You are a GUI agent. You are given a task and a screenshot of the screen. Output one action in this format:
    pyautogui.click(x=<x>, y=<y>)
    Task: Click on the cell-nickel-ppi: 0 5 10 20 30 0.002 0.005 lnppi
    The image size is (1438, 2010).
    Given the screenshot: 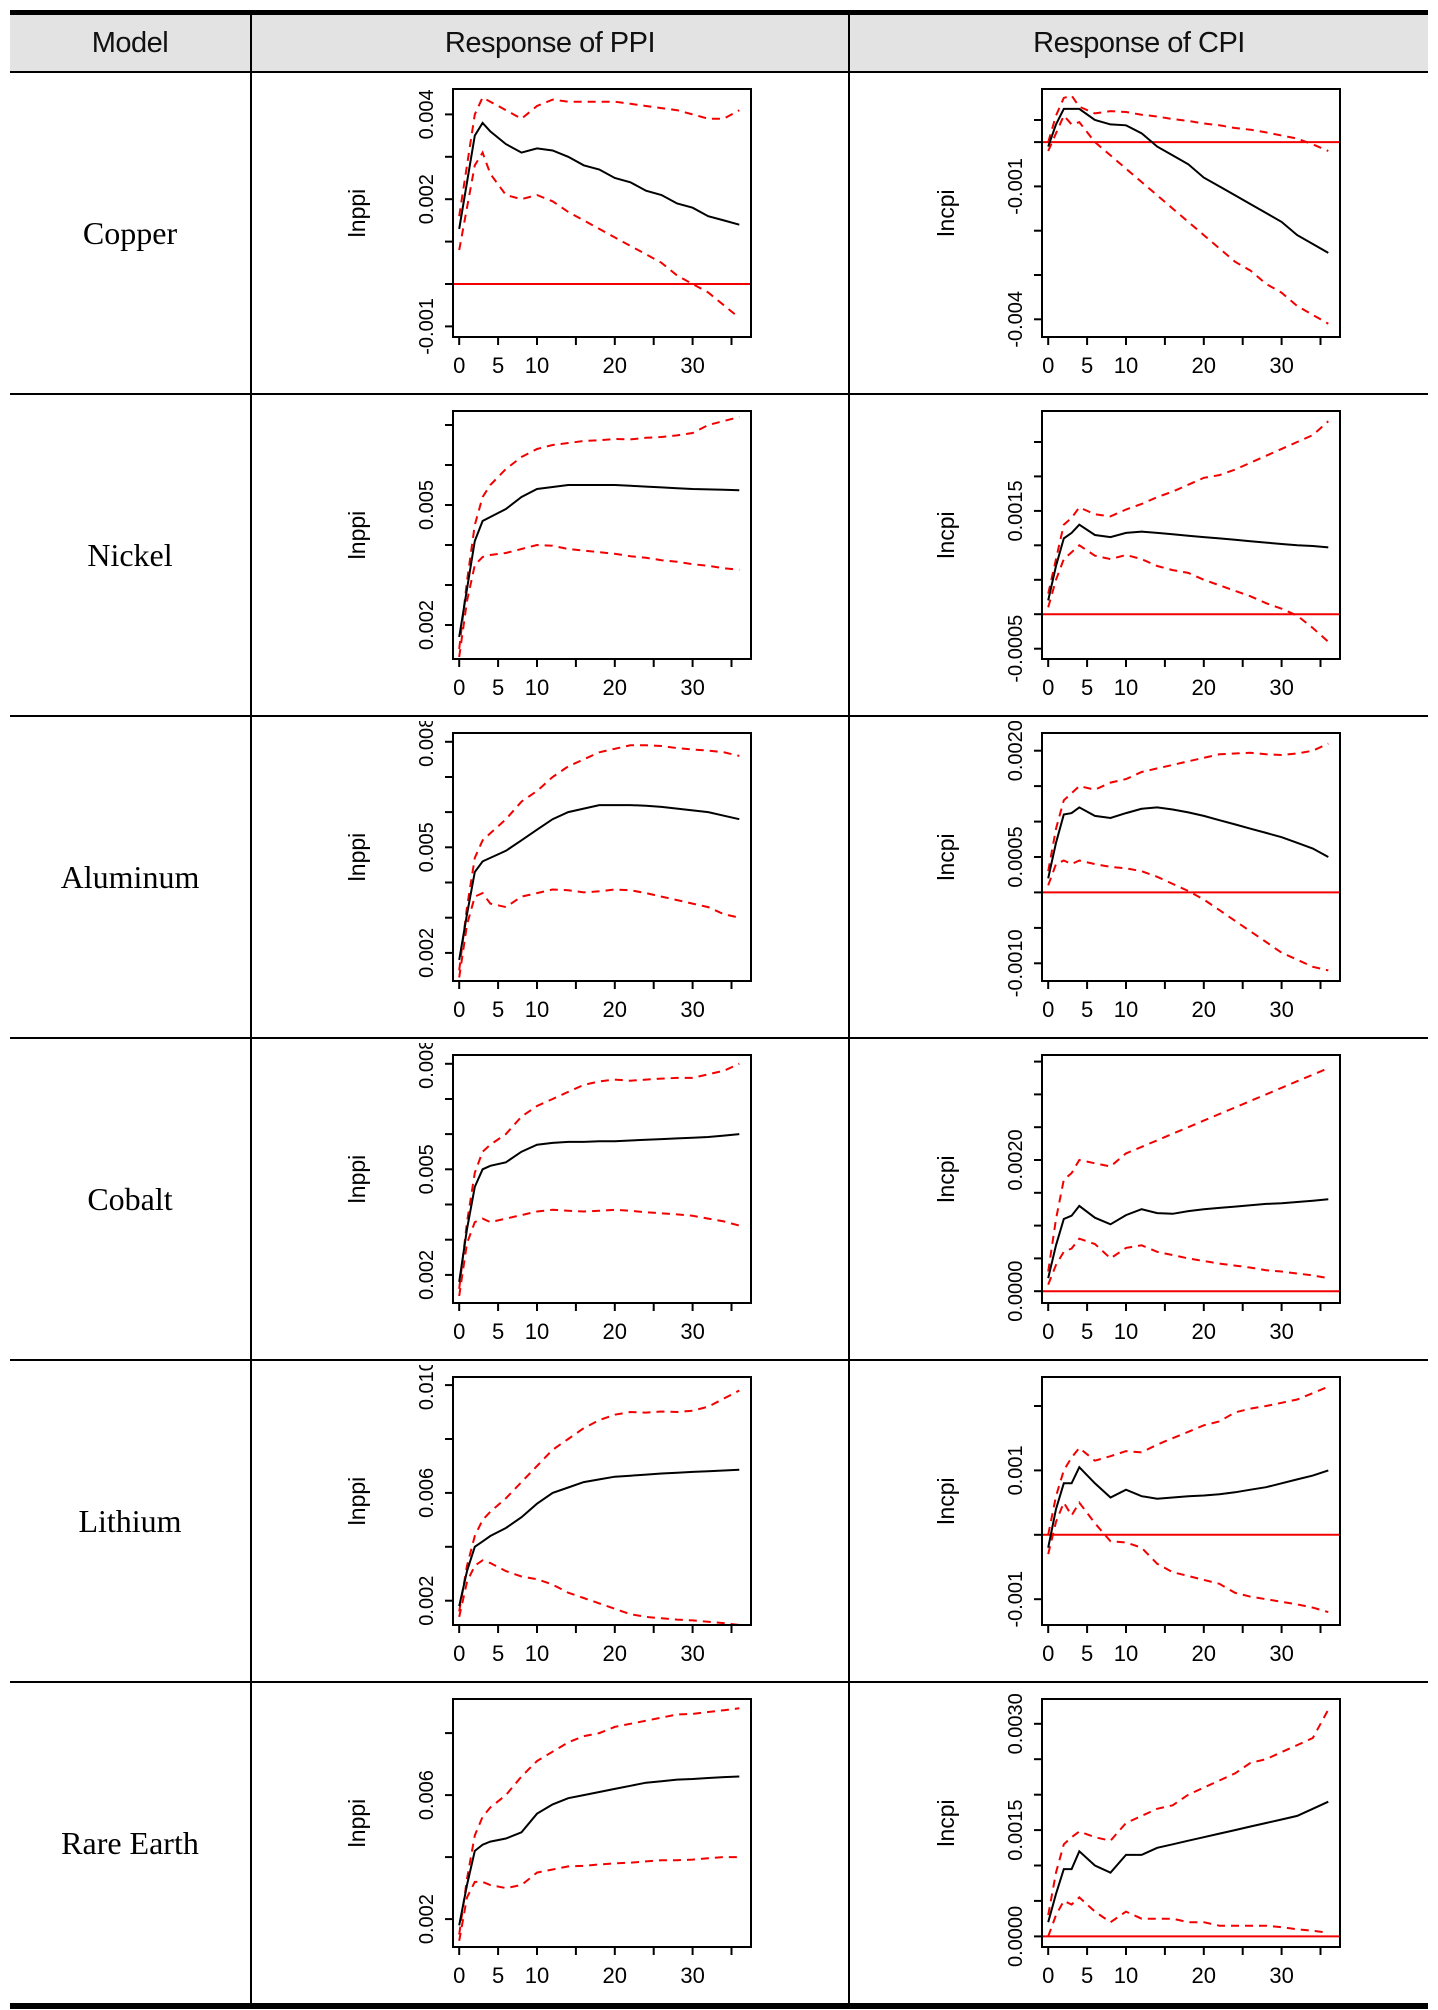 What is the action you would take?
    pyautogui.click(x=549, y=555)
    